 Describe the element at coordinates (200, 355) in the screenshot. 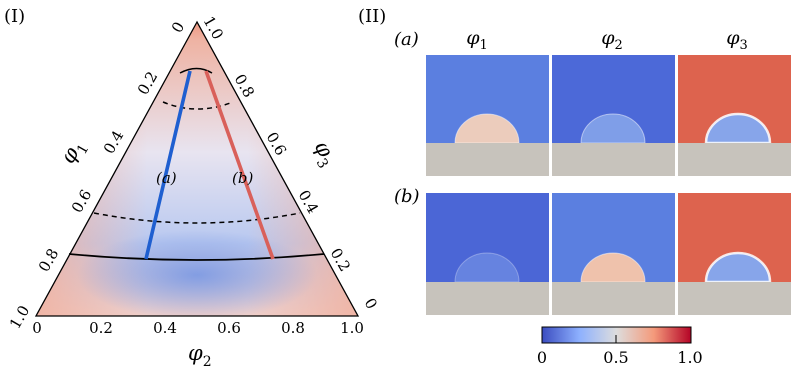

I see `phi2-axis-label: φ2` at that location.